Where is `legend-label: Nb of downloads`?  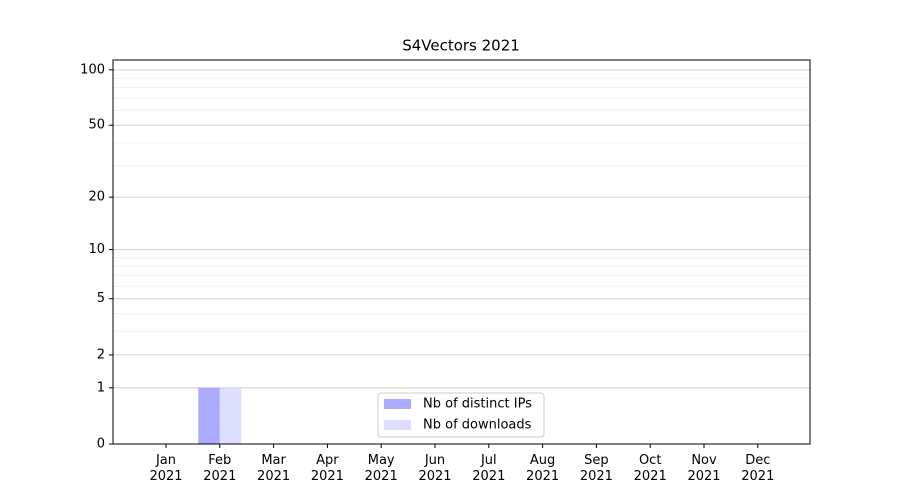 legend-label: Nb of downloads is located at coordinates (477, 425).